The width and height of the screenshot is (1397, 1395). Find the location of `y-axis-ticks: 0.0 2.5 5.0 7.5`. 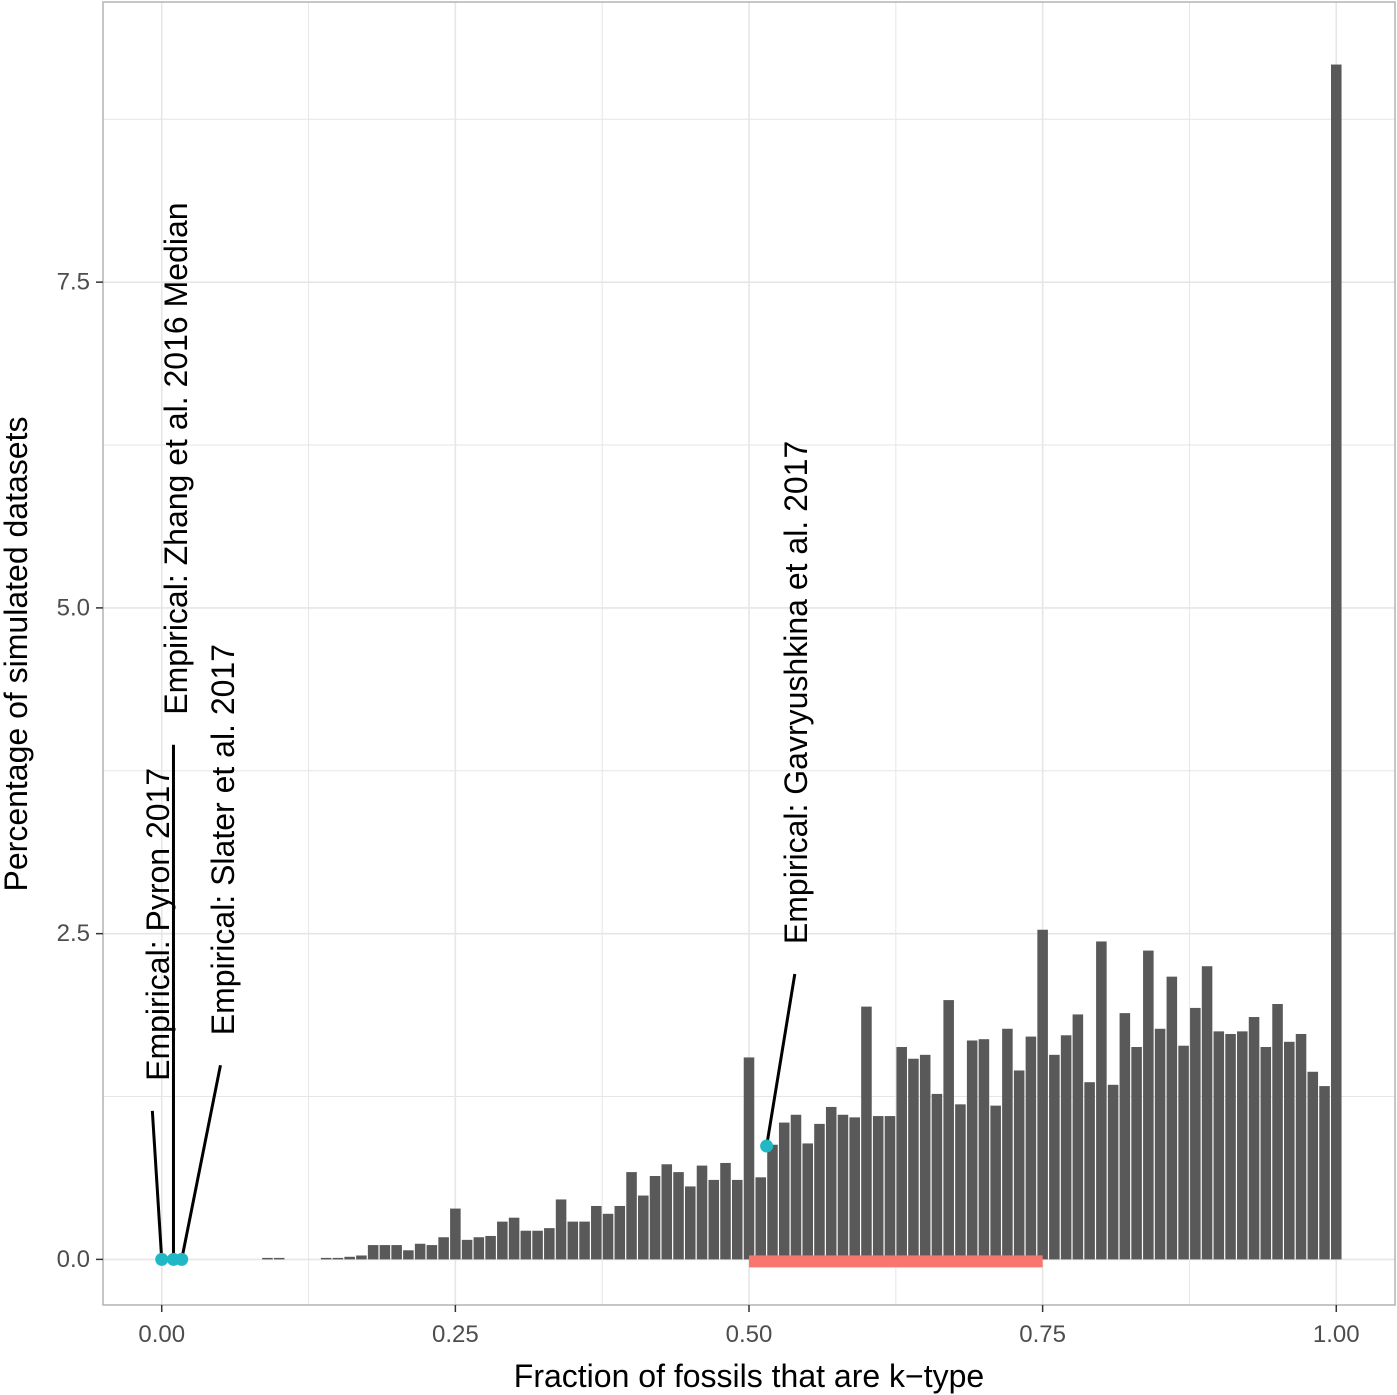

y-axis-ticks: 0.0 2.5 5.0 7.5 is located at coordinates (80, 771).